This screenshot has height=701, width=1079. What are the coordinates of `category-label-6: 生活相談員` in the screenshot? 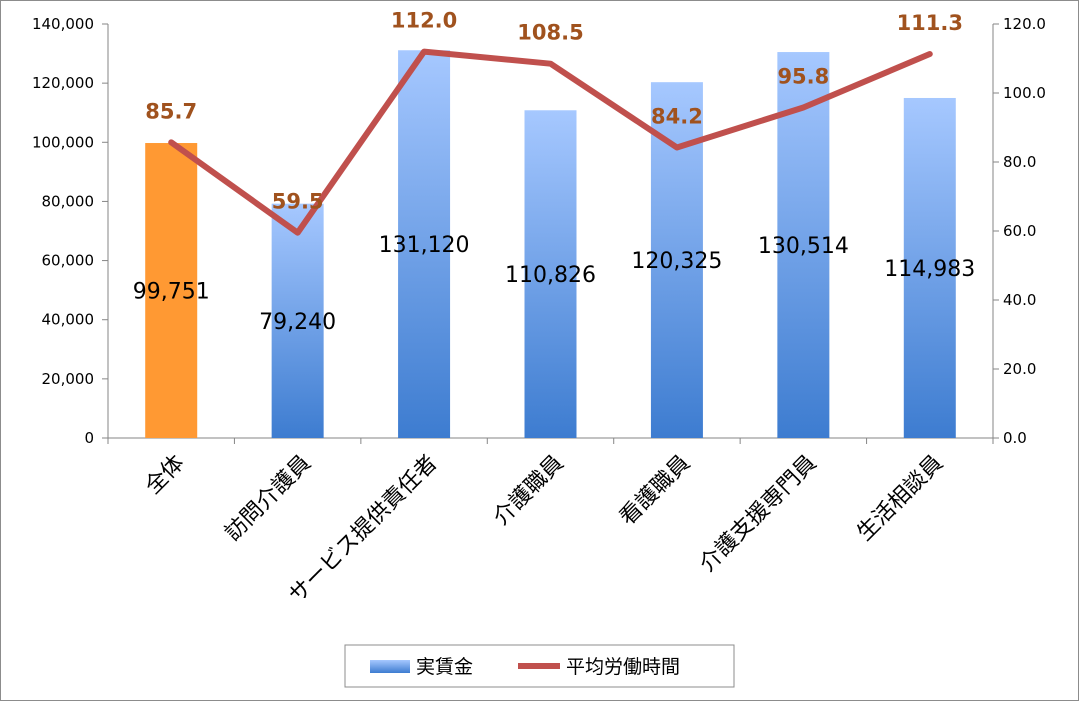 It's located at (900, 498).